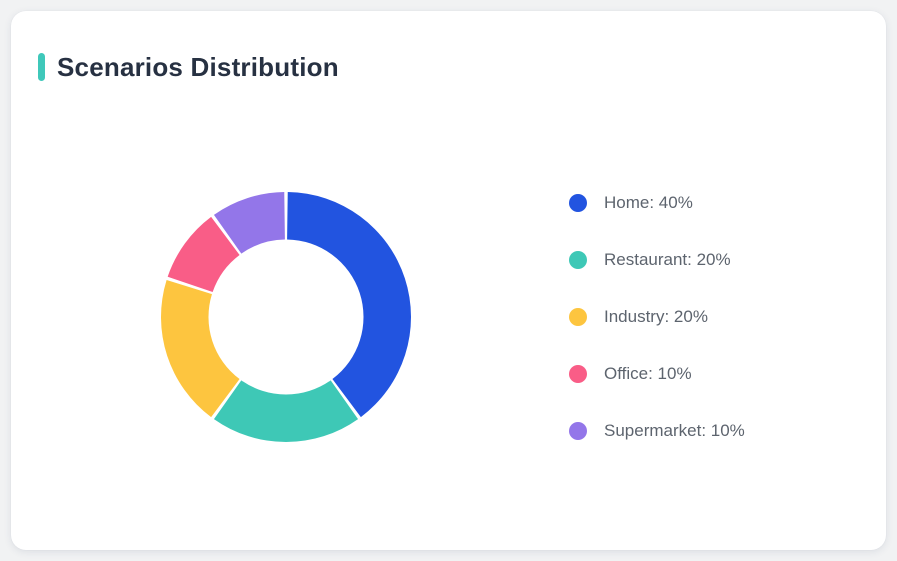  I want to click on legend-label-industry: Industry: 20%, so click(656, 316).